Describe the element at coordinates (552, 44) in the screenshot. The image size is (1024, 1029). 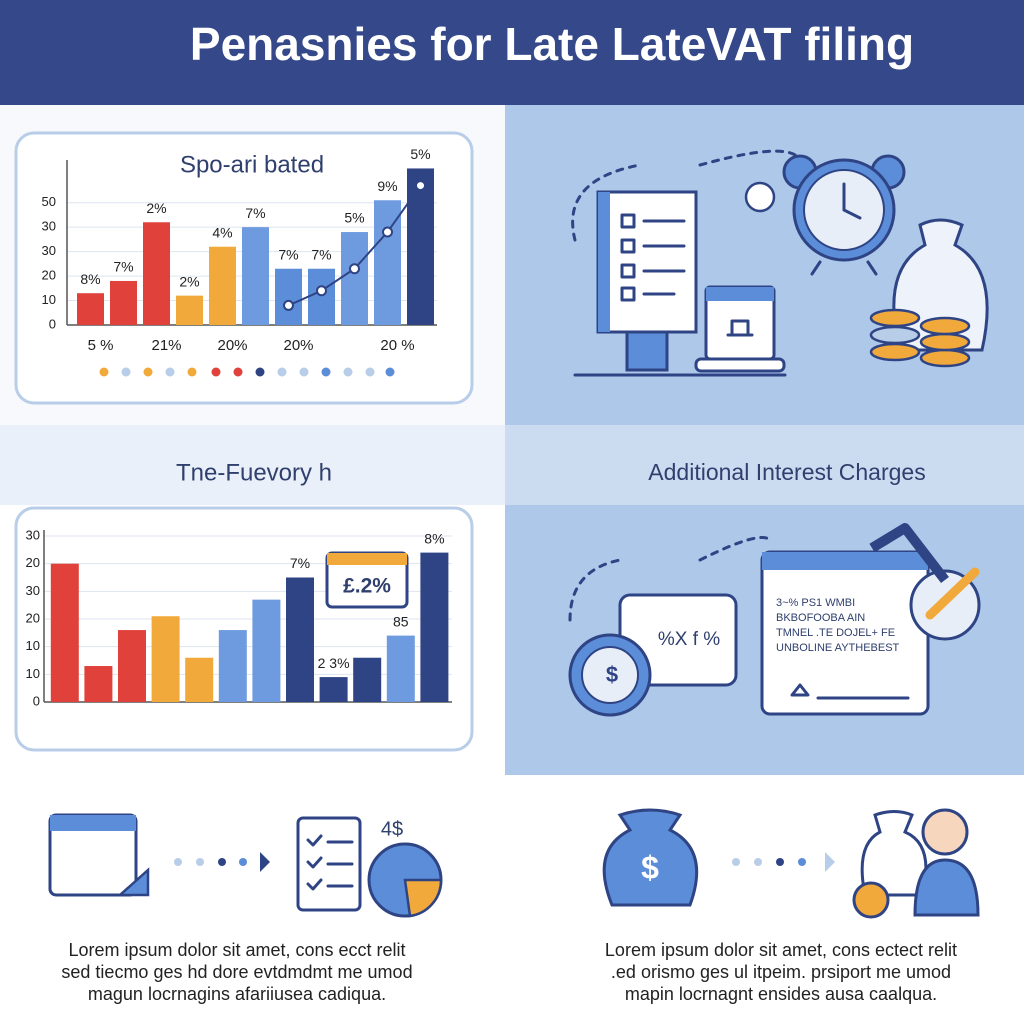
I see `page-title: Penasnies for Late LateVAT filing` at that location.